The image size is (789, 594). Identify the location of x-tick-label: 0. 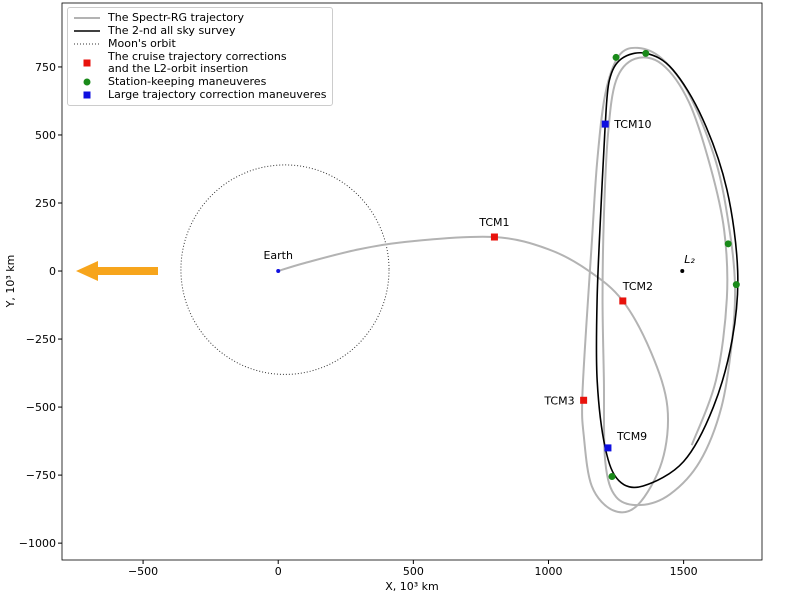
(278, 571).